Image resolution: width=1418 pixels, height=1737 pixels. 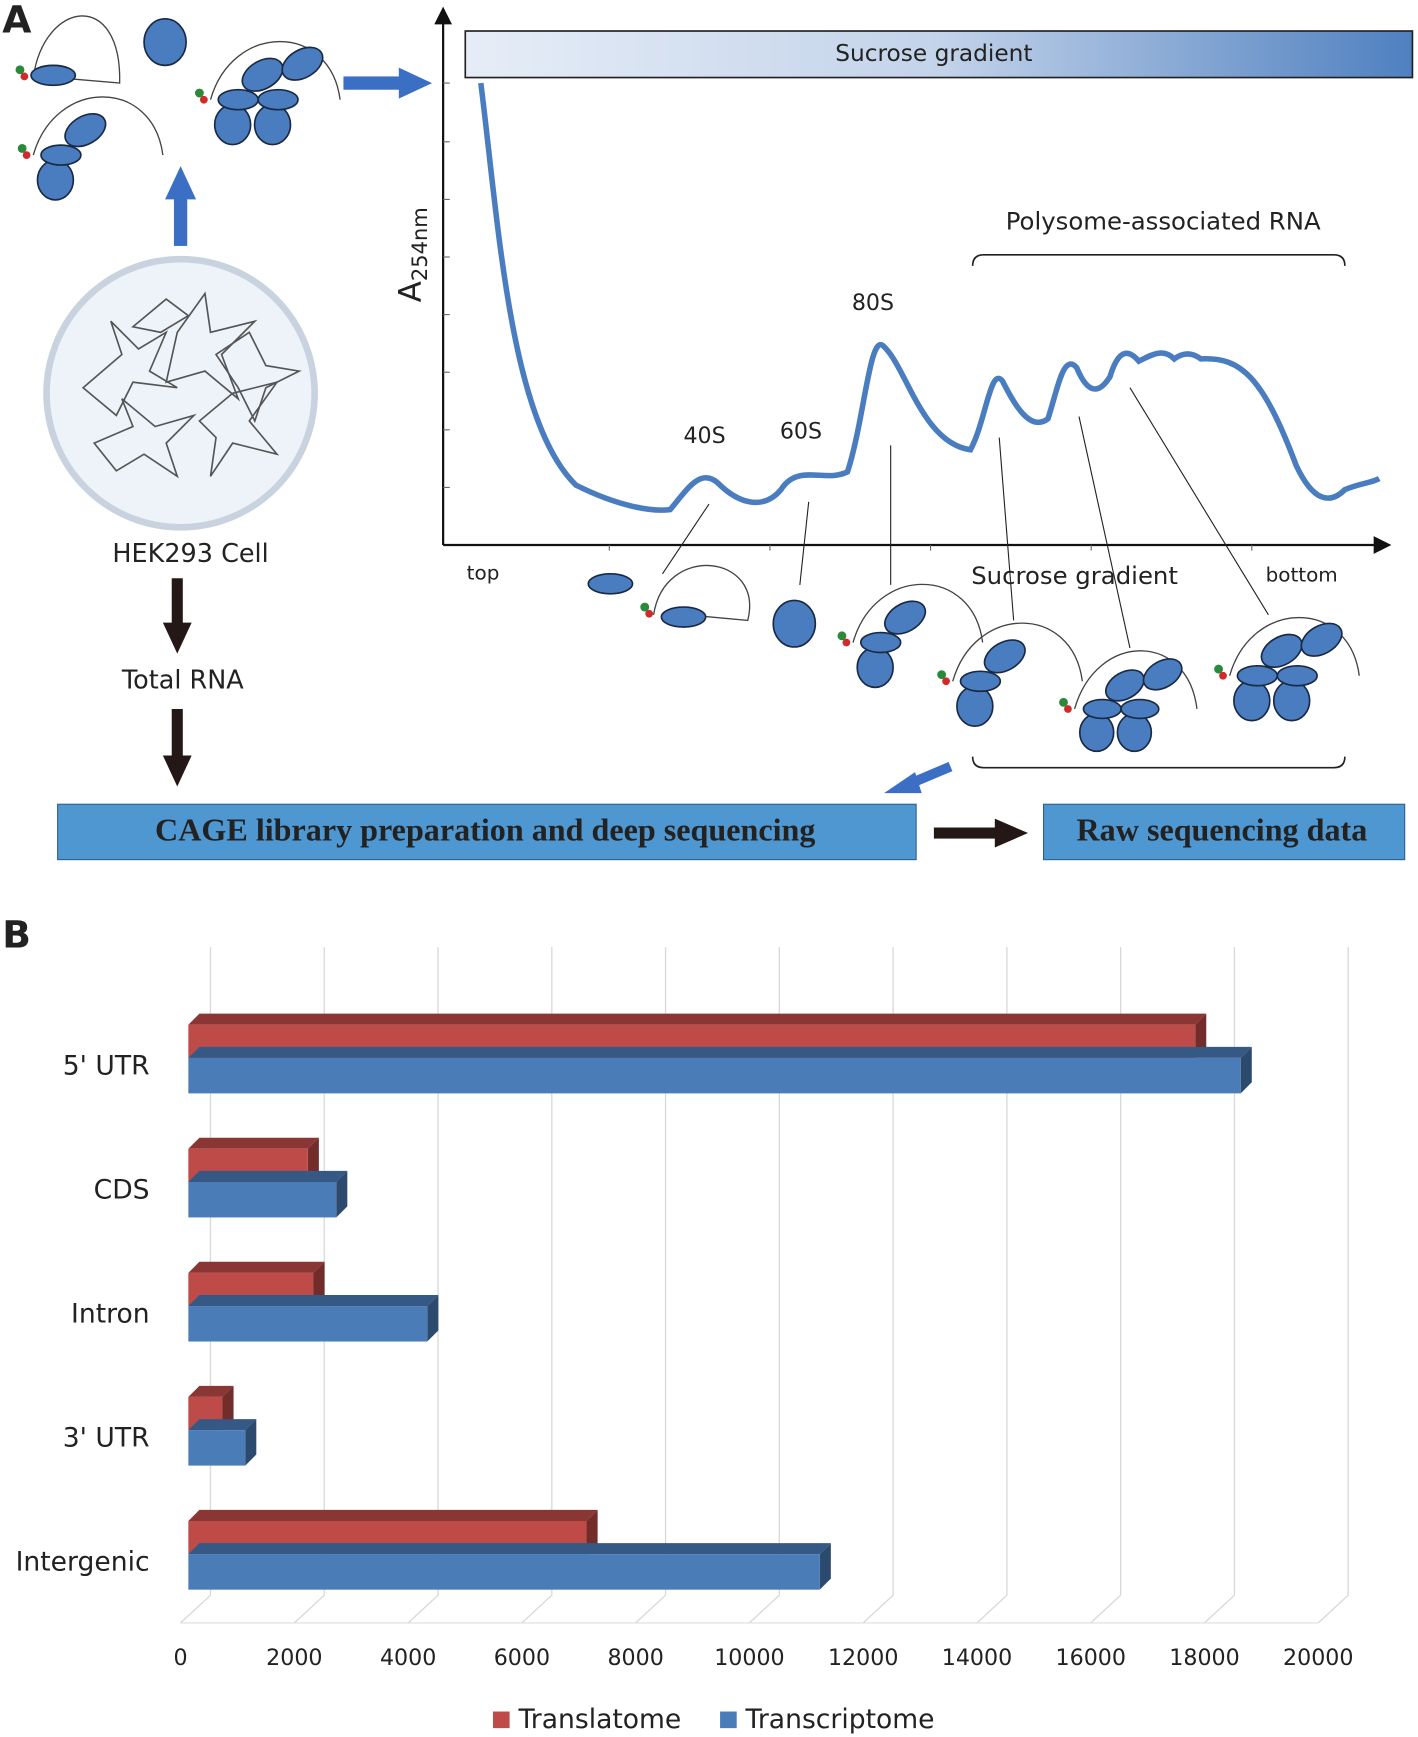 I want to click on y-tick-label: 5' UTR, so click(x=106, y=1065).